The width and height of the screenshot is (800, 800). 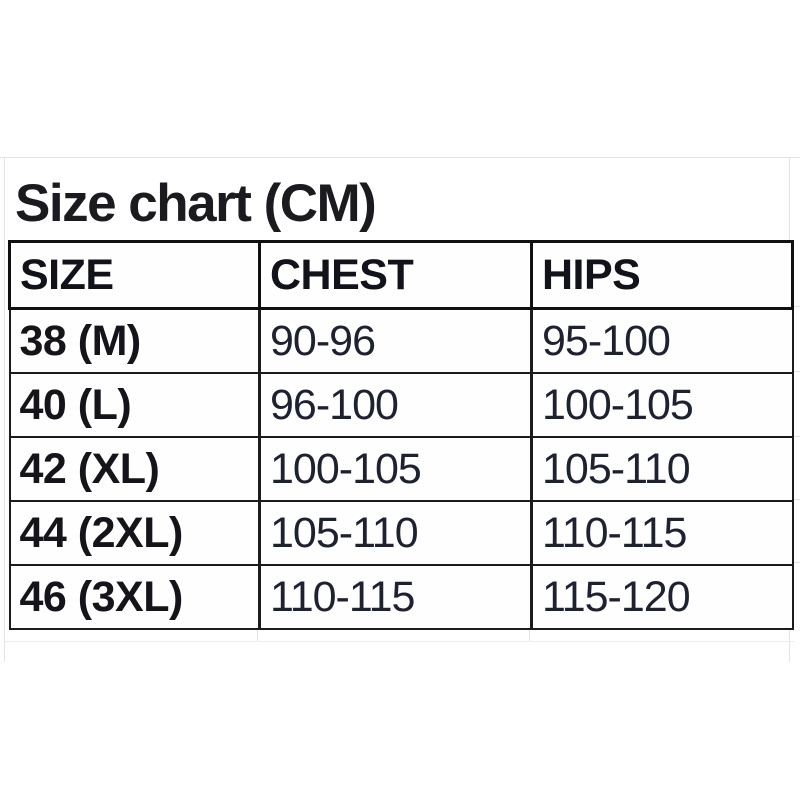 I want to click on gridline-stub-row2, so click(x=795, y=371).